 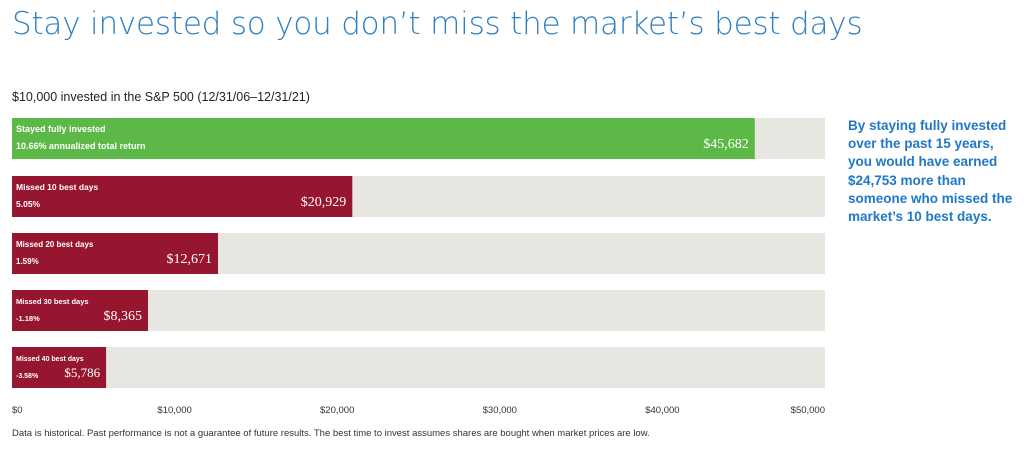 I want to click on bar-track, so click(x=418, y=367).